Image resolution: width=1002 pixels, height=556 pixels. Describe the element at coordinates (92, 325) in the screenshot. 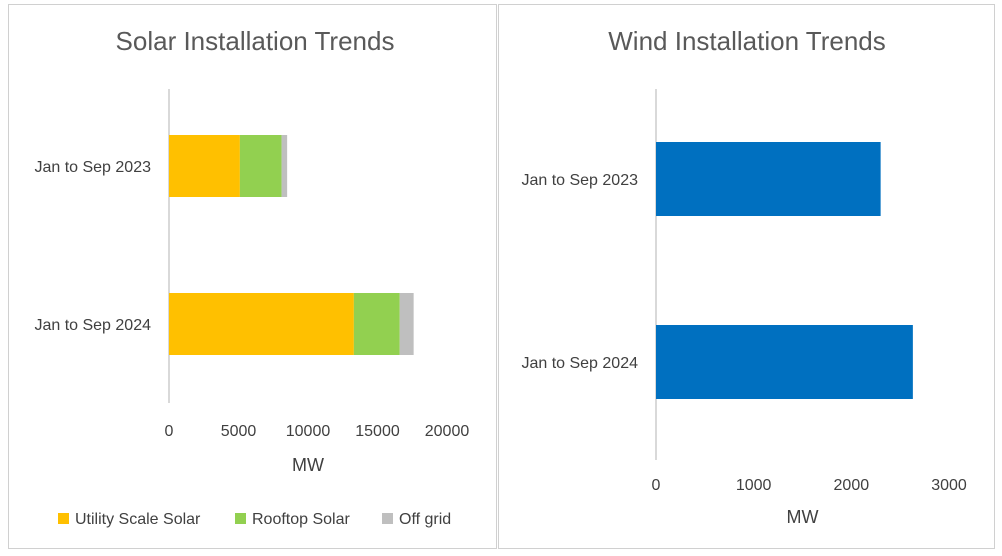

I see `solar-category-label: Jan to Sep 2024` at that location.